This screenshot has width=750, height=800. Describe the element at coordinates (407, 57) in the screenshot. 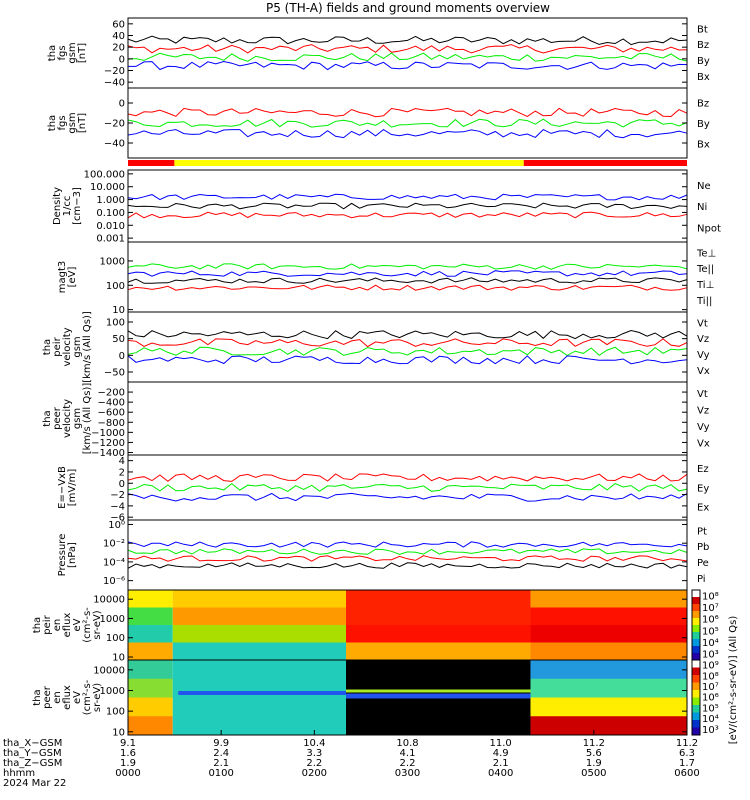

I see `series-line-by` at that location.